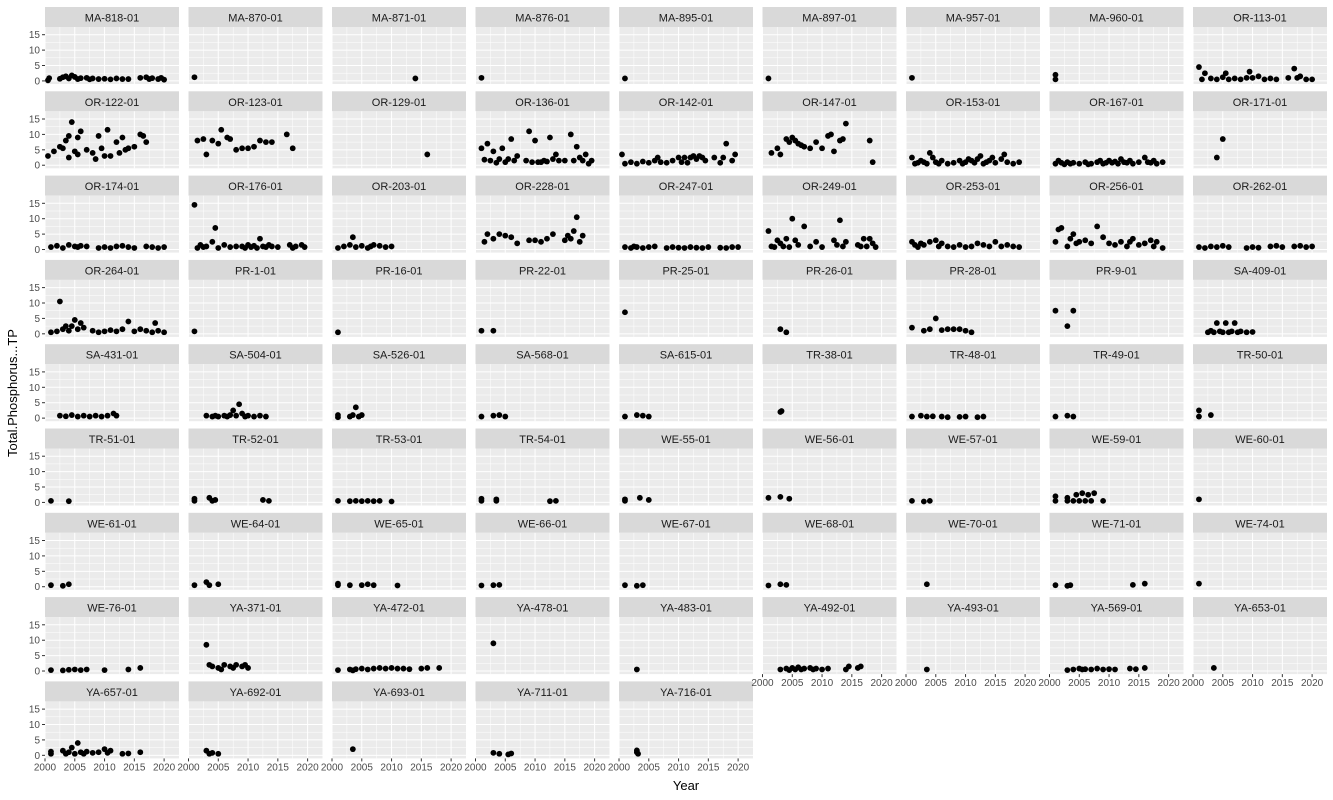 The width and height of the screenshot is (1333, 800). What do you see at coordinates (686, 785) in the screenshot?
I see `x-axis-title: Year` at bounding box center [686, 785].